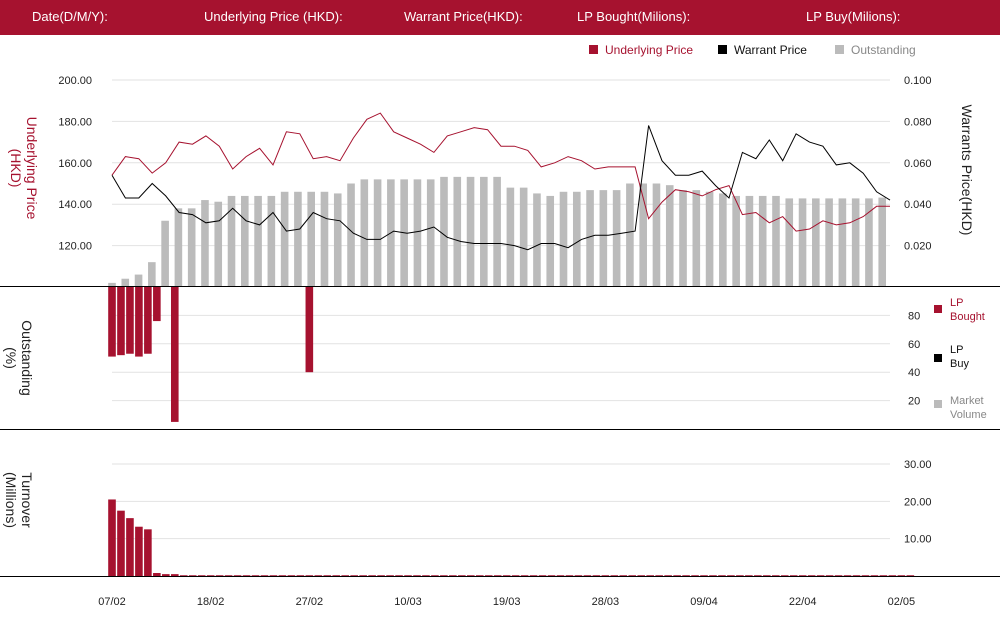 This screenshot has height=620, width=1000. What do you see at coordinates (956, 350) in the screenshot?
I see `legend-lp-buy-1: LP` at bounding box center [956, 350].